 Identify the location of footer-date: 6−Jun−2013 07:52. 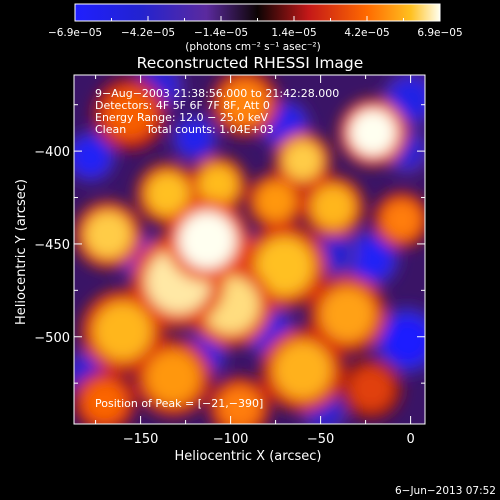
(445, 491).